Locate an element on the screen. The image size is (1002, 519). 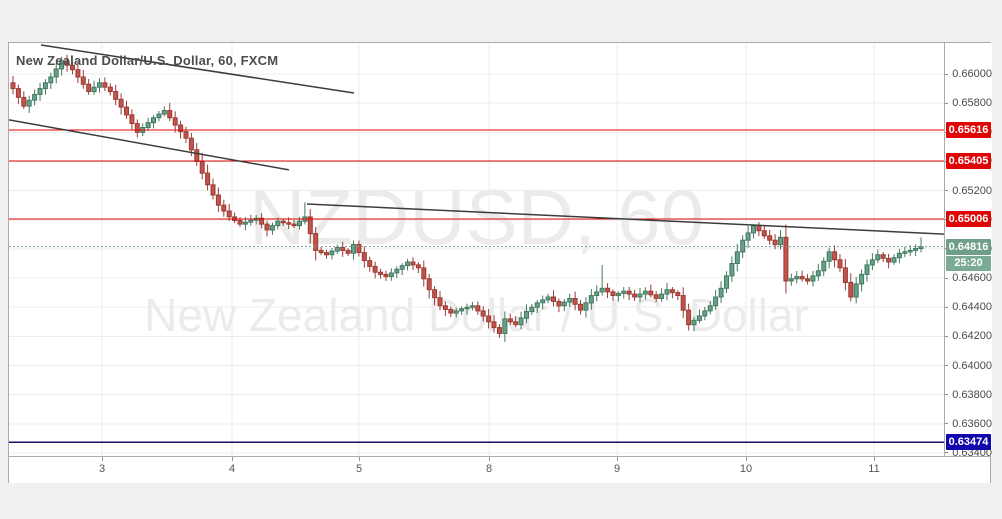
resistance-price-label: 0.65006 is located at coordinates (968, 218).